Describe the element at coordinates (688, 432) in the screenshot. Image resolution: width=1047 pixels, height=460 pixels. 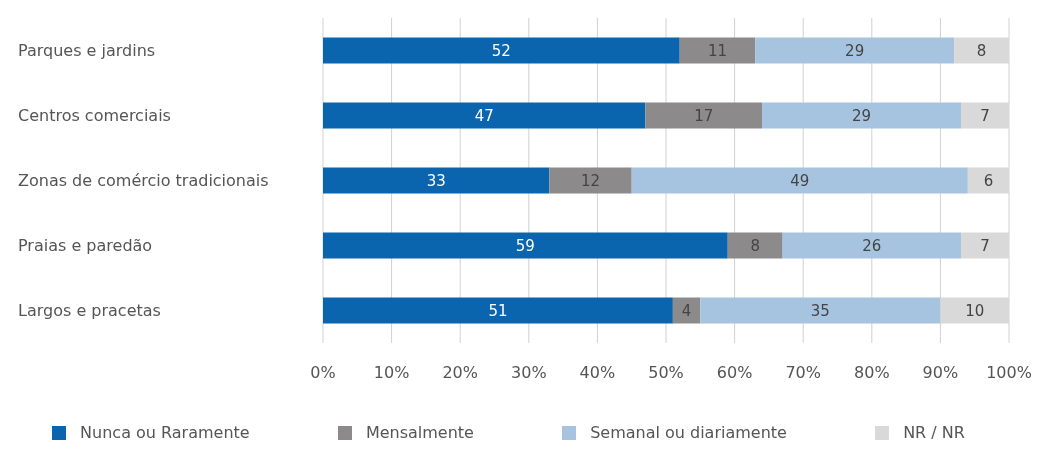
I see `legend-label: Semanal ou diariamente` at that location.